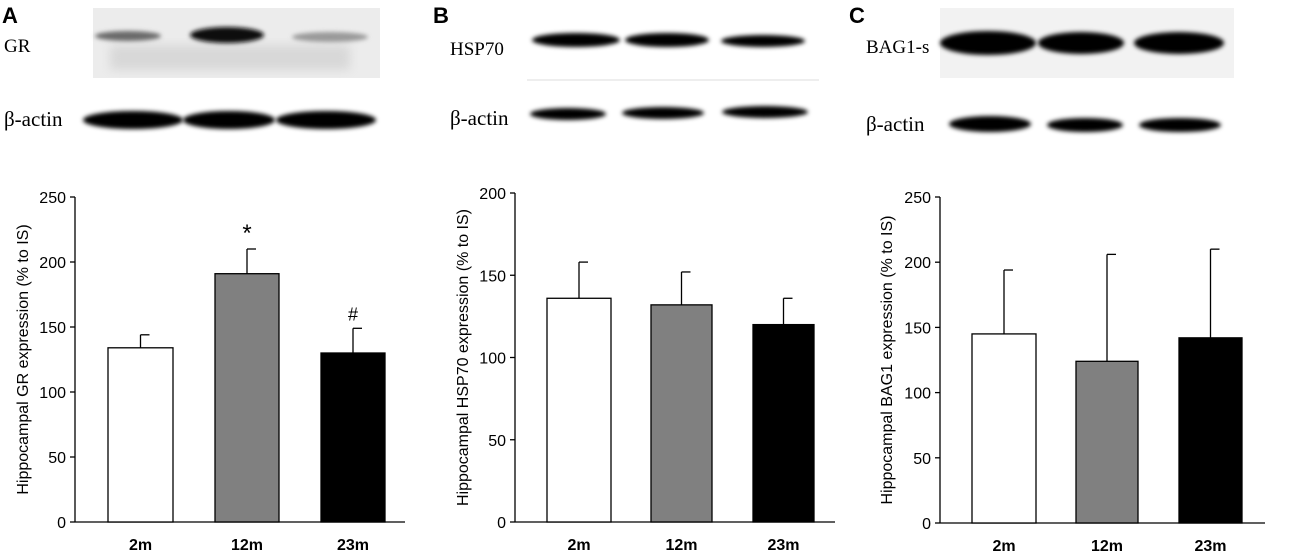 This screenshot has width=1300, height=560. I want to click on panel-letter-c: C, so click(857, 15).